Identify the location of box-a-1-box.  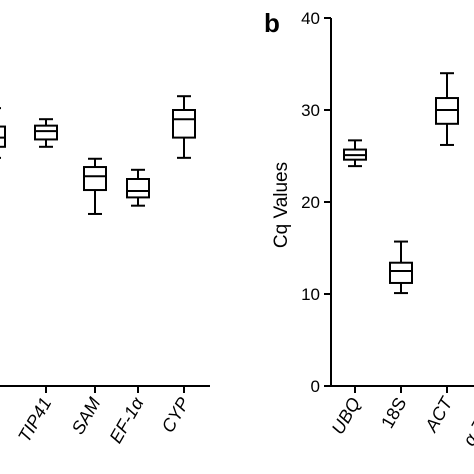
(46, 132).